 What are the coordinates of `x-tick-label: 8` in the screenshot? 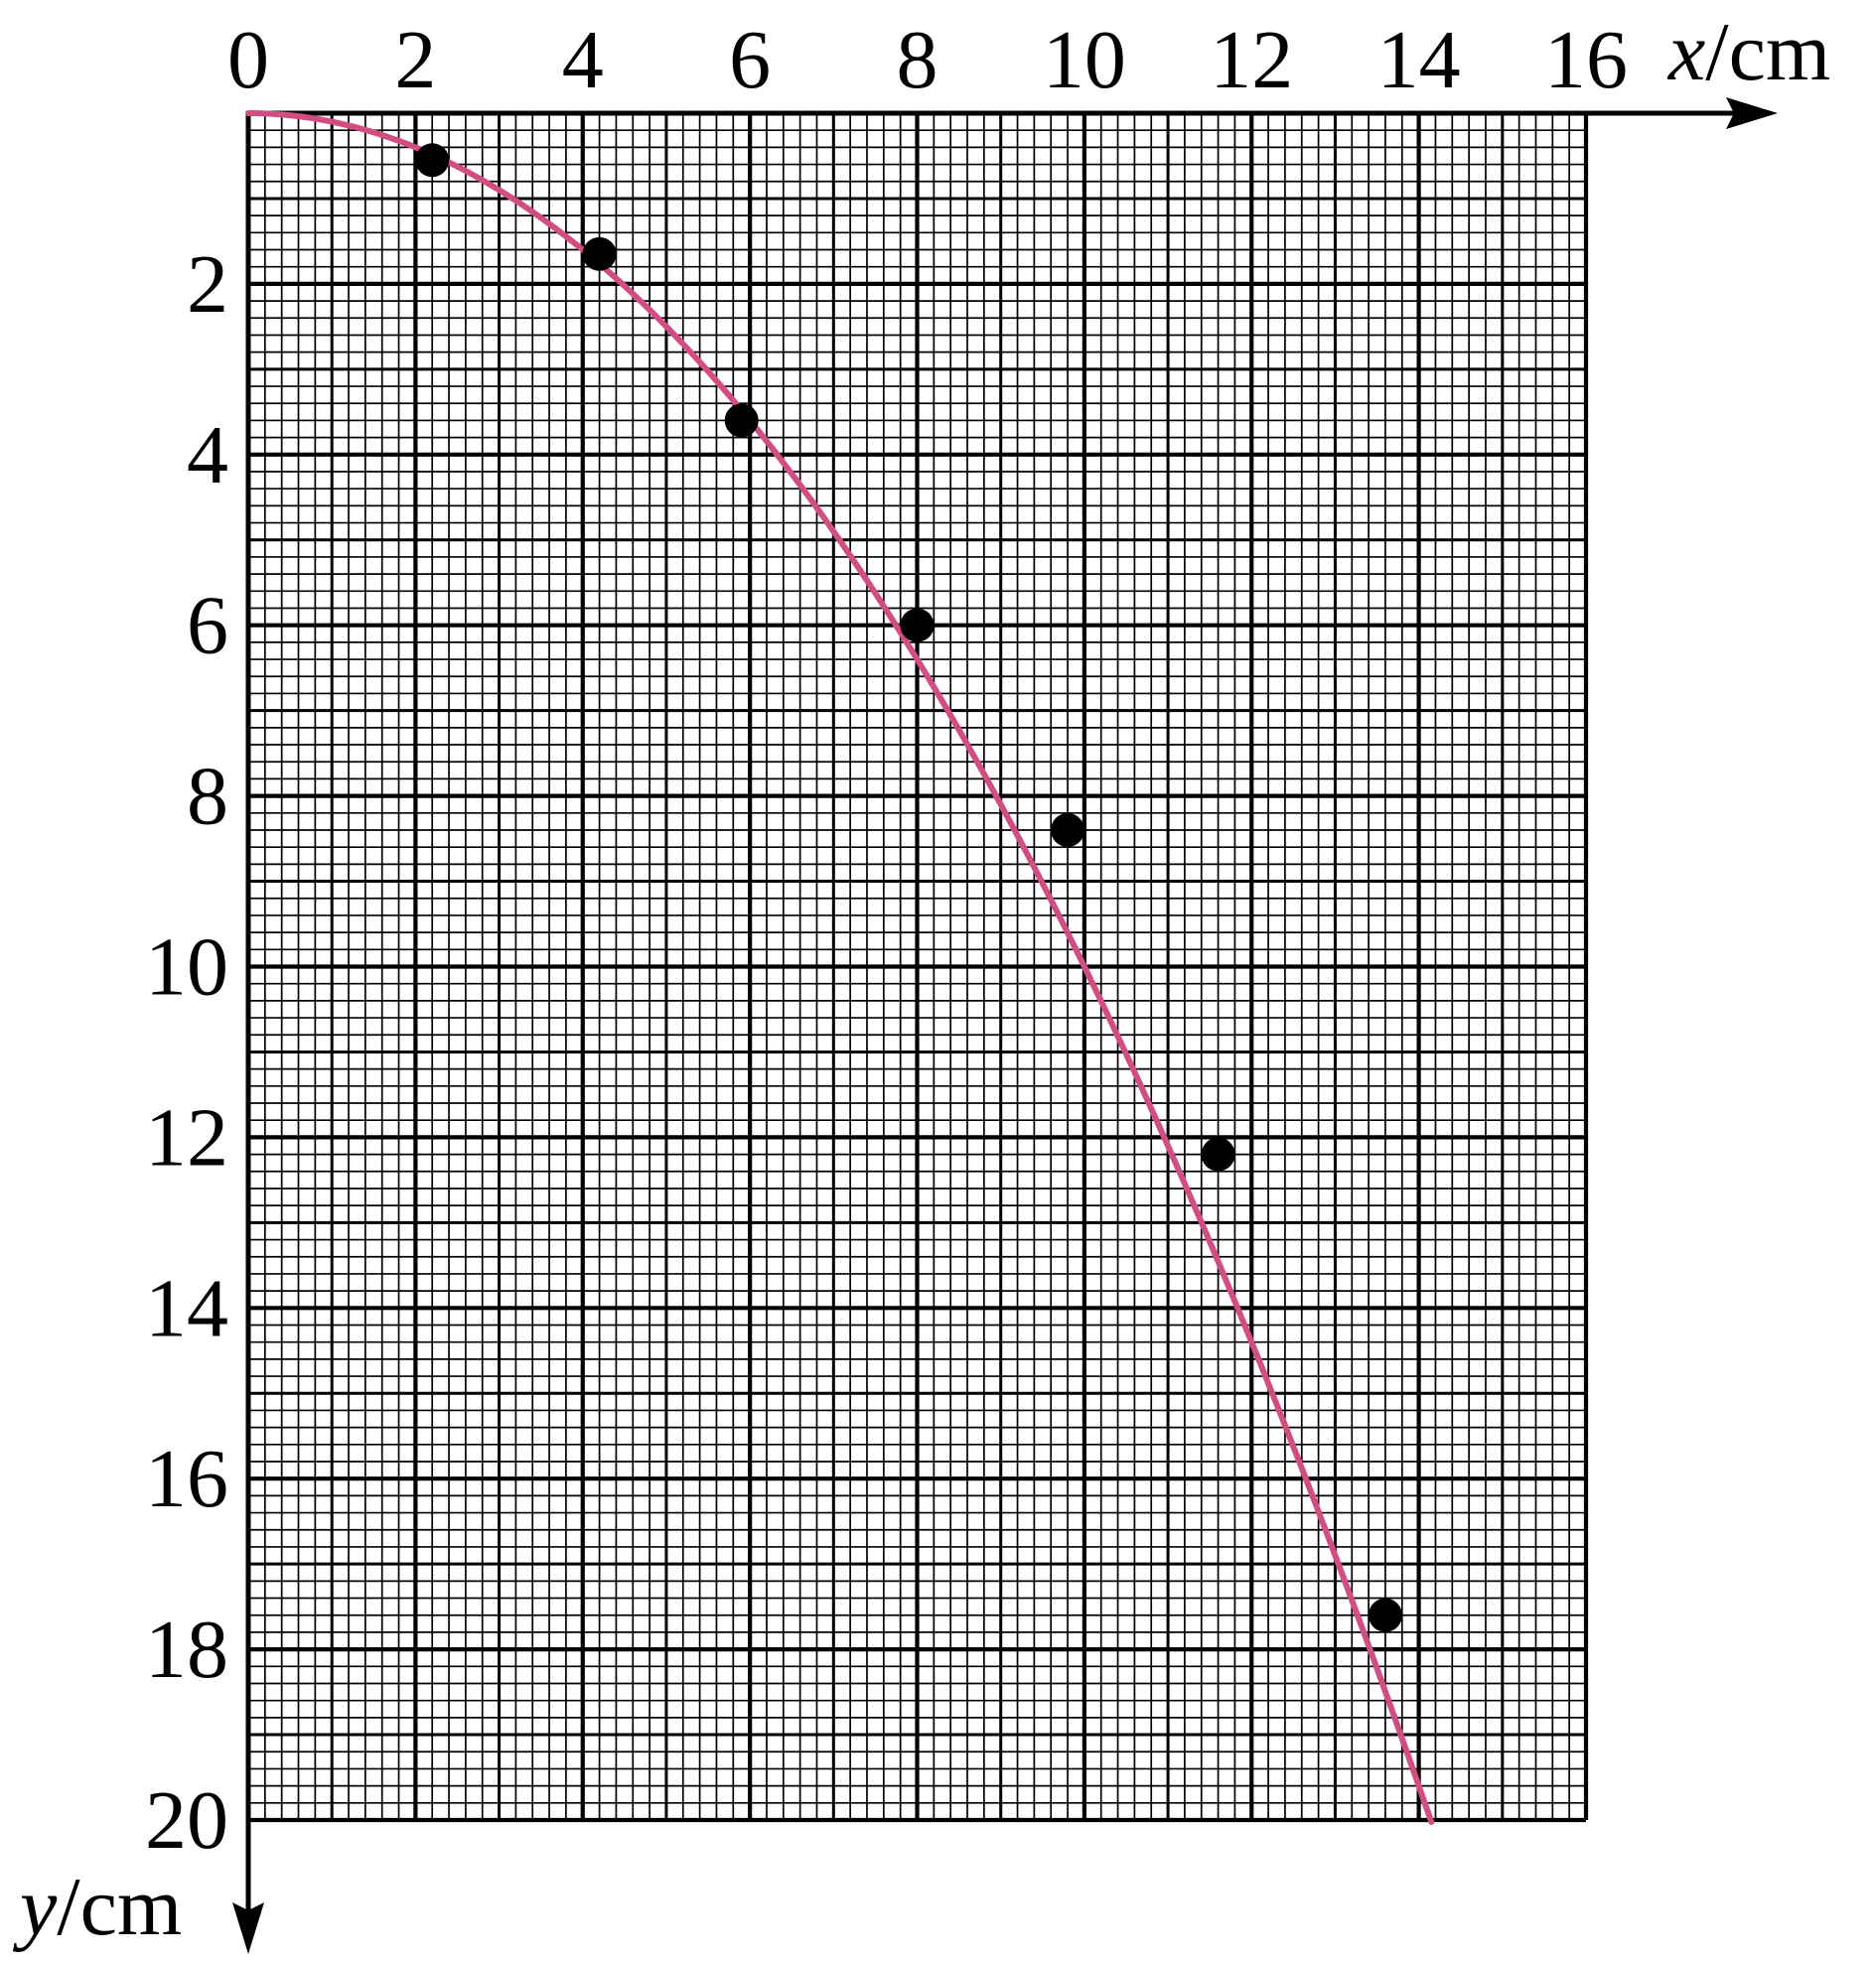 It's located at (918, 60).